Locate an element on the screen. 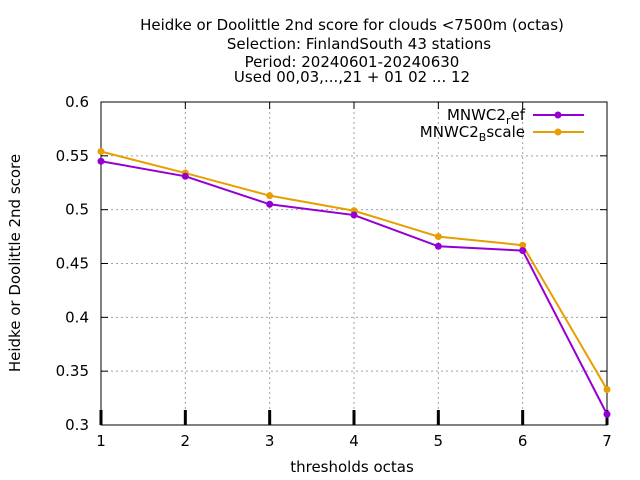  y-axis-label: Heidke or Doolittle 2nd score is located at coordinates (15, 263).